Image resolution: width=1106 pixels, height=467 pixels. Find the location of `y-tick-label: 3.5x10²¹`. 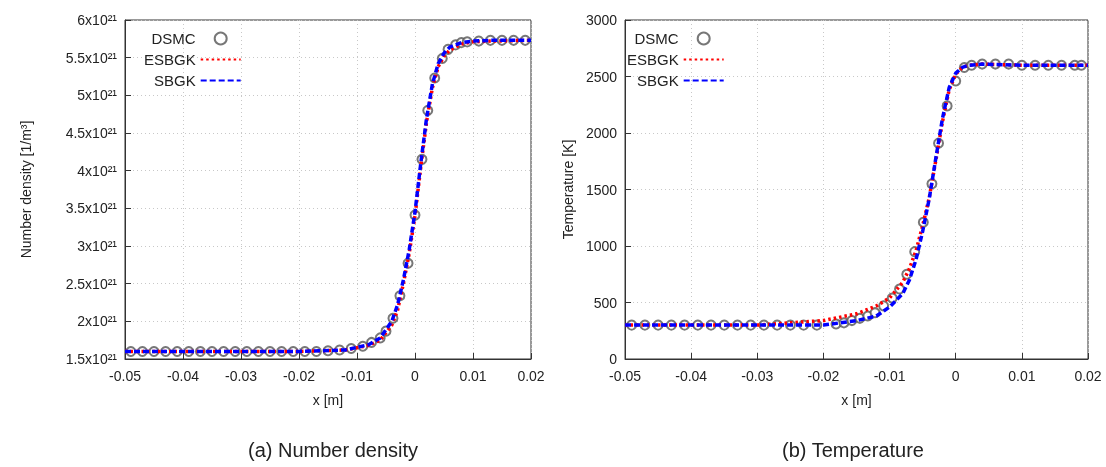

y-tick-label: 3.5x10²¹ is located at coordinates (91, 208).